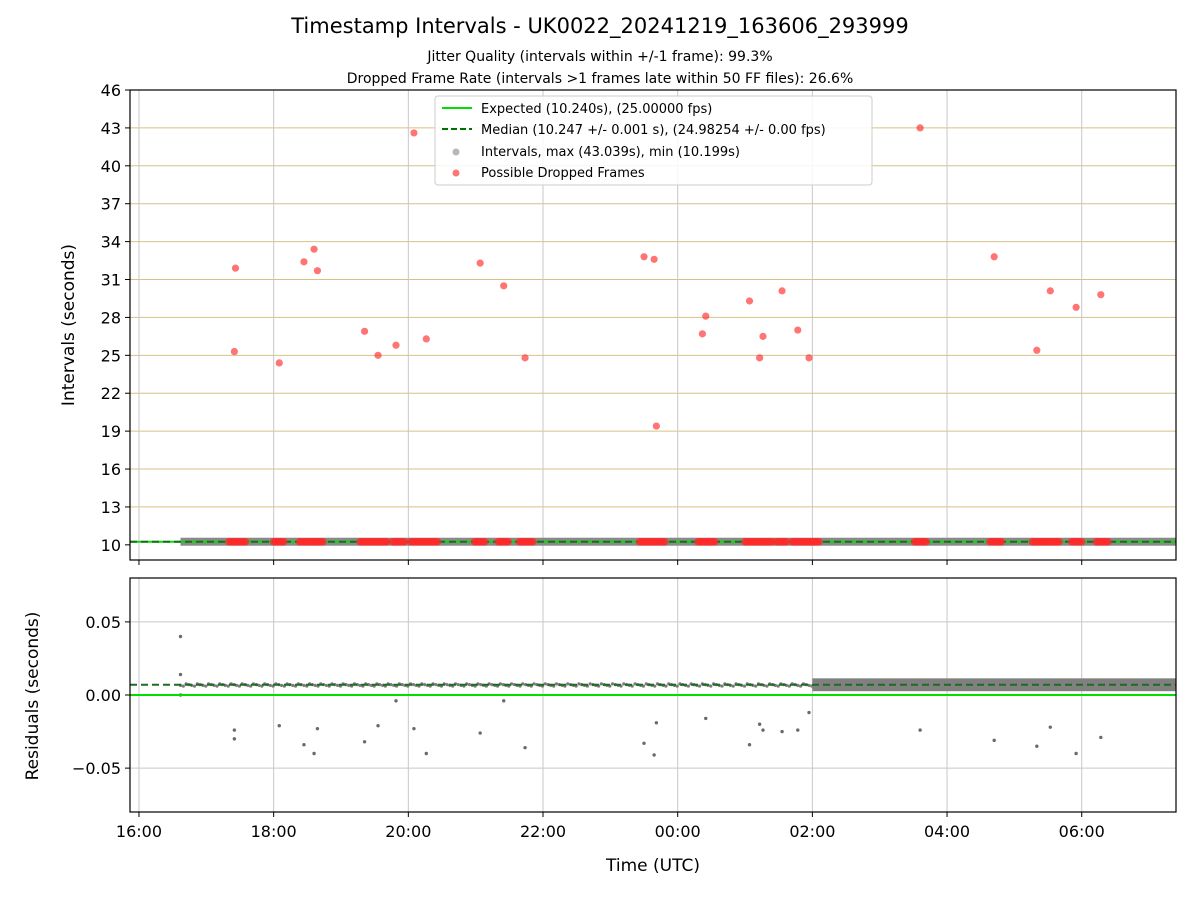 This screenshot has width=1200, height=900. What do you see at coordinates (111, 242) in the screenshot?
I see `top-y-tick-label: 34` at bounding box center [111, 242].